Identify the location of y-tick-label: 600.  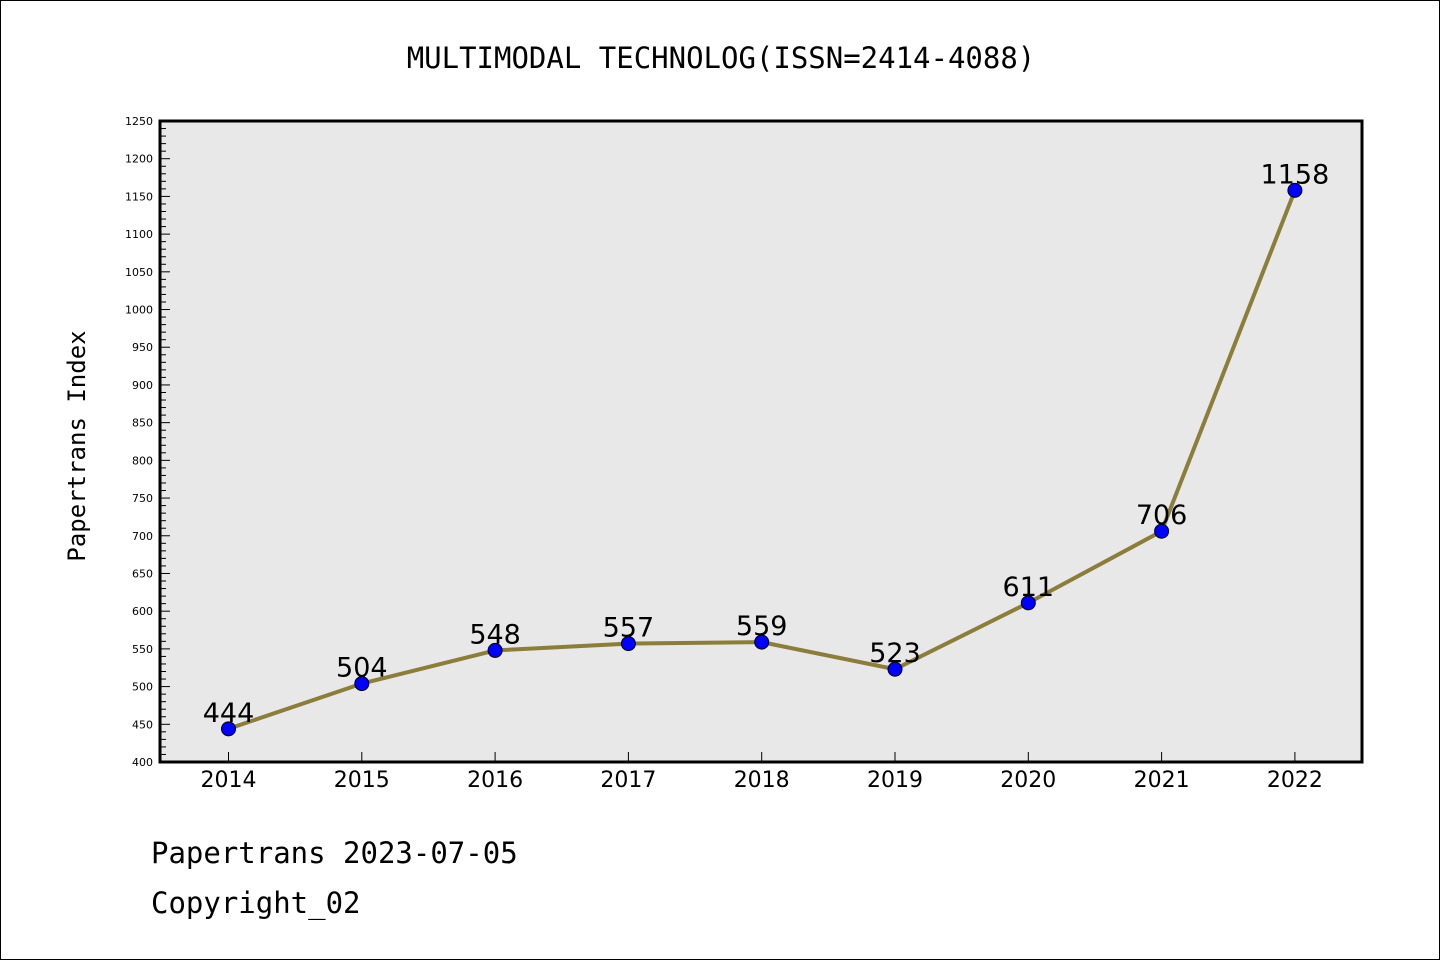
(142, 611).